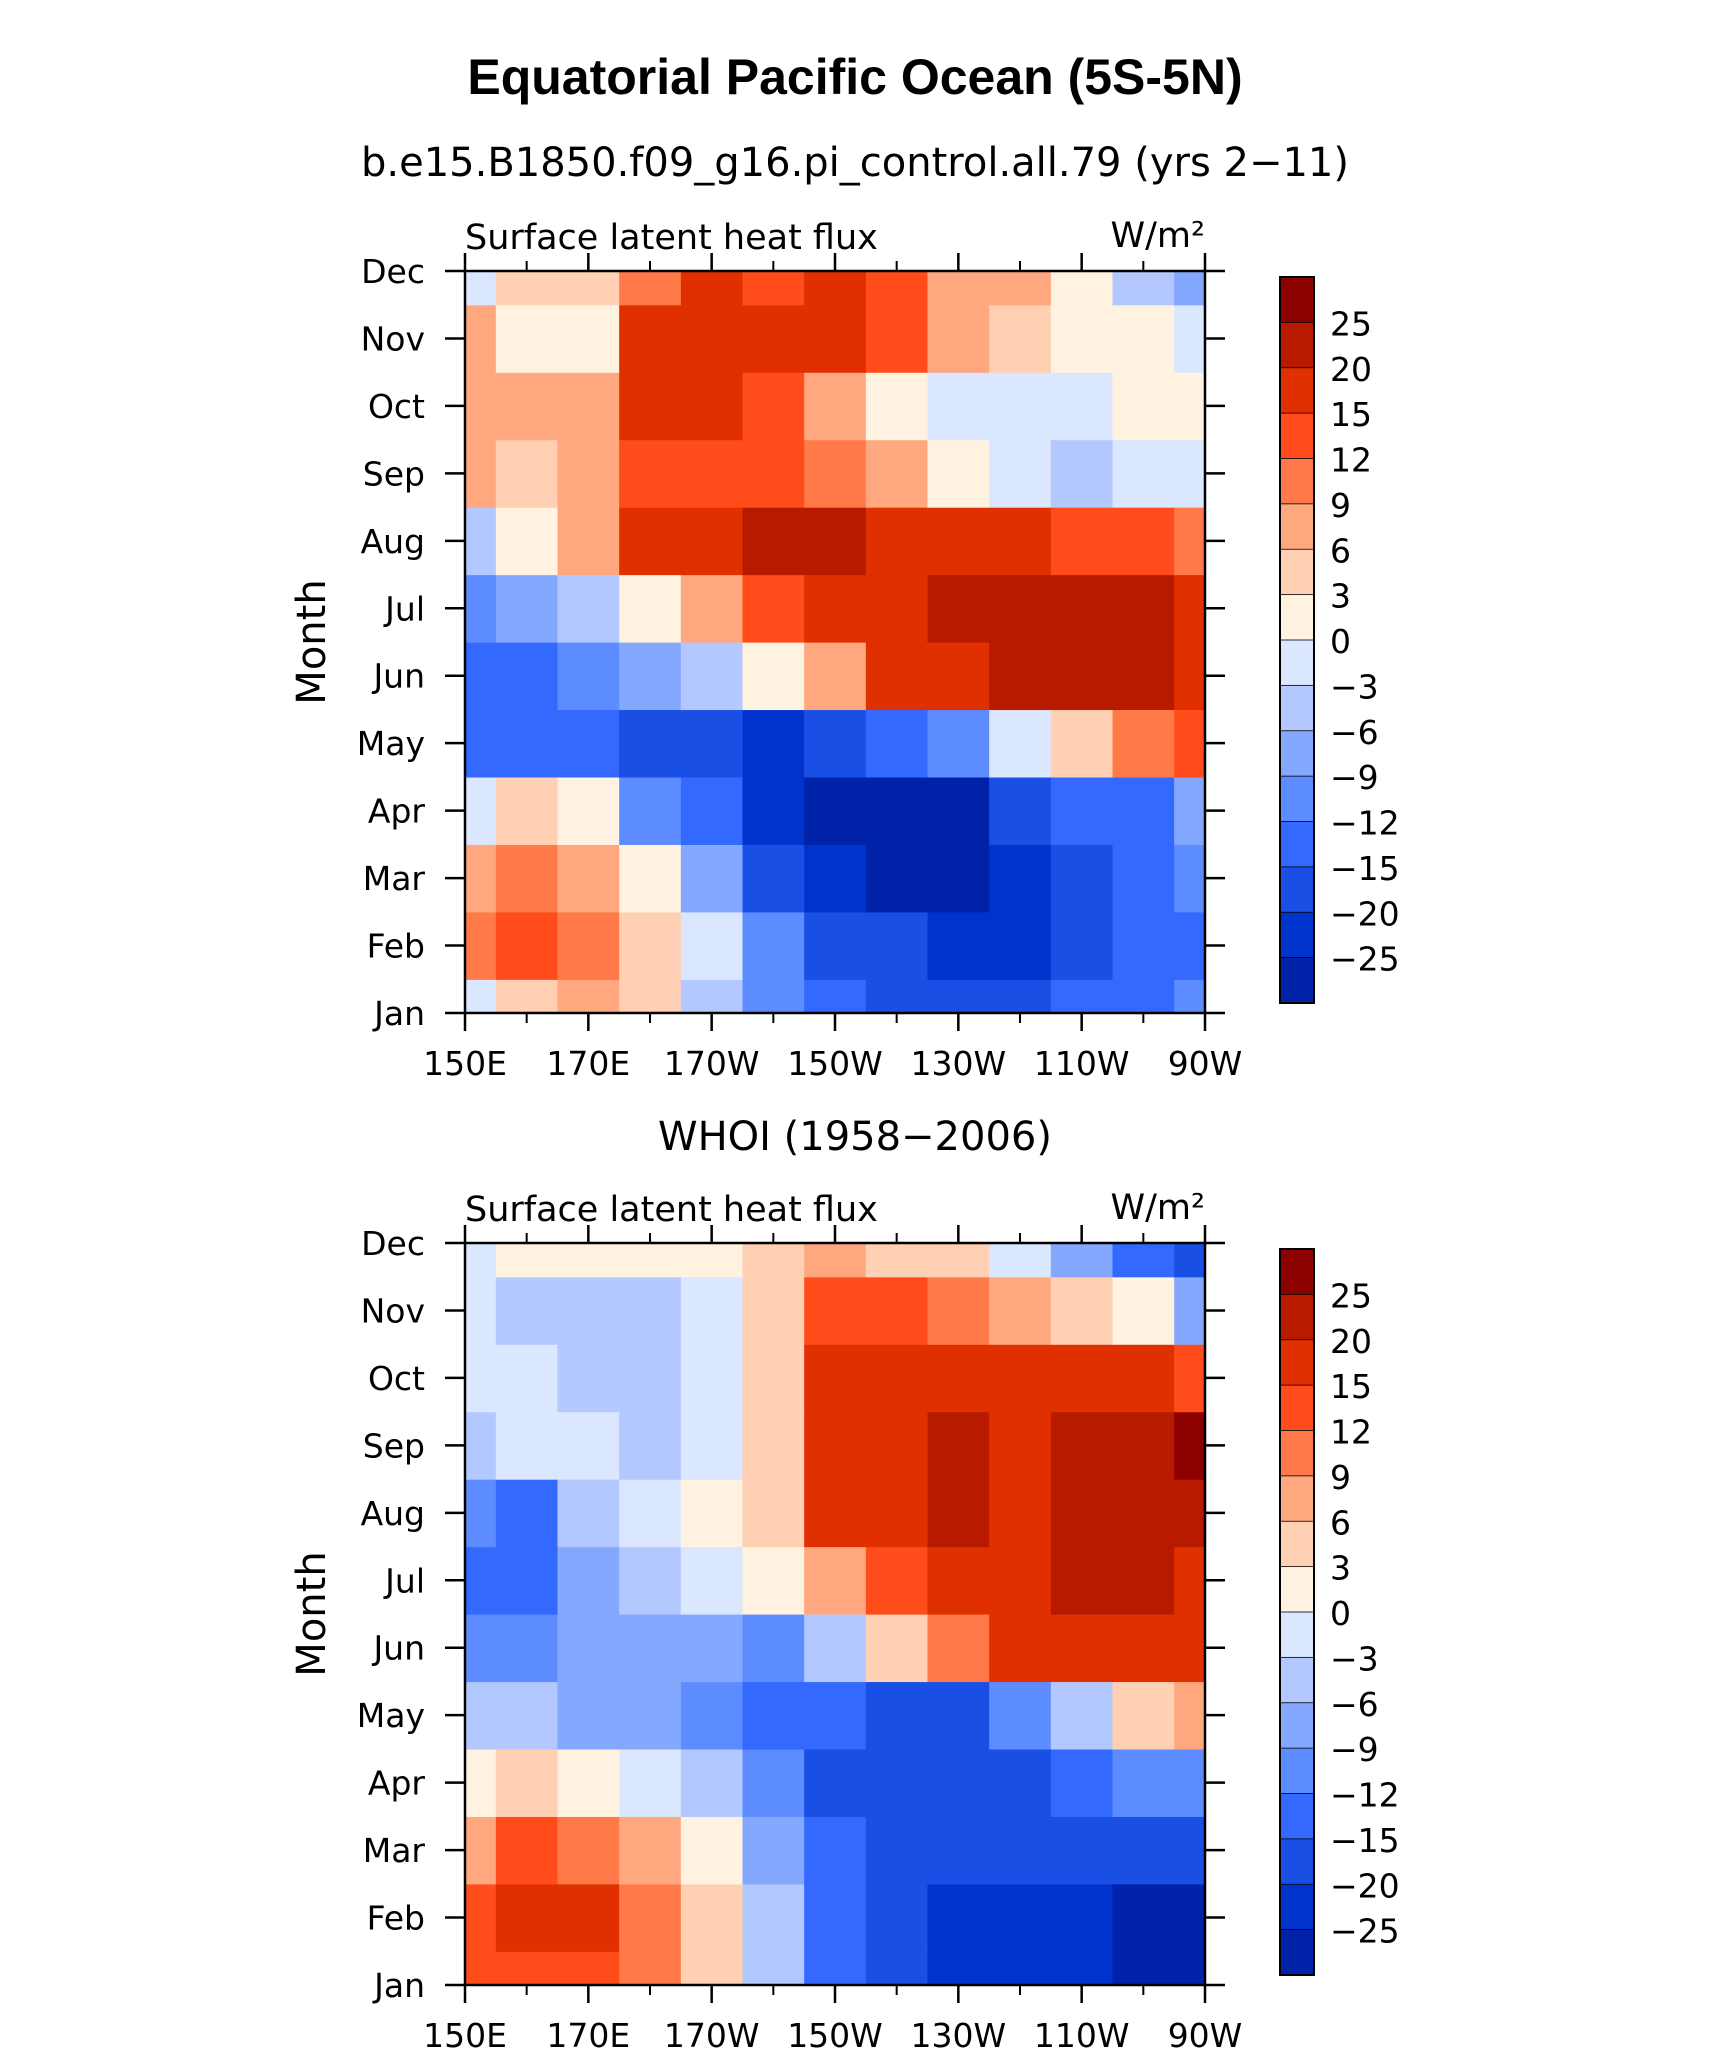  What do you see at coordinates (1351, 323) in the screenshot?
I see `colorbar-label: 25` at bounding box center [1351, 323].